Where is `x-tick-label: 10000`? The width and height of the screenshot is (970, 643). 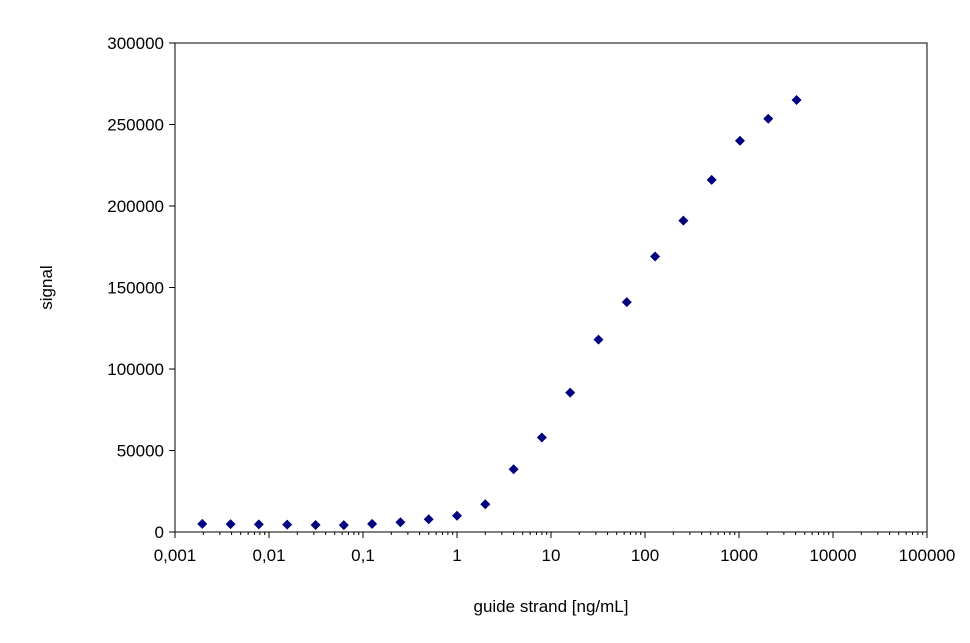
x-tick-label: 10000 is located at coordinates (832, 555).